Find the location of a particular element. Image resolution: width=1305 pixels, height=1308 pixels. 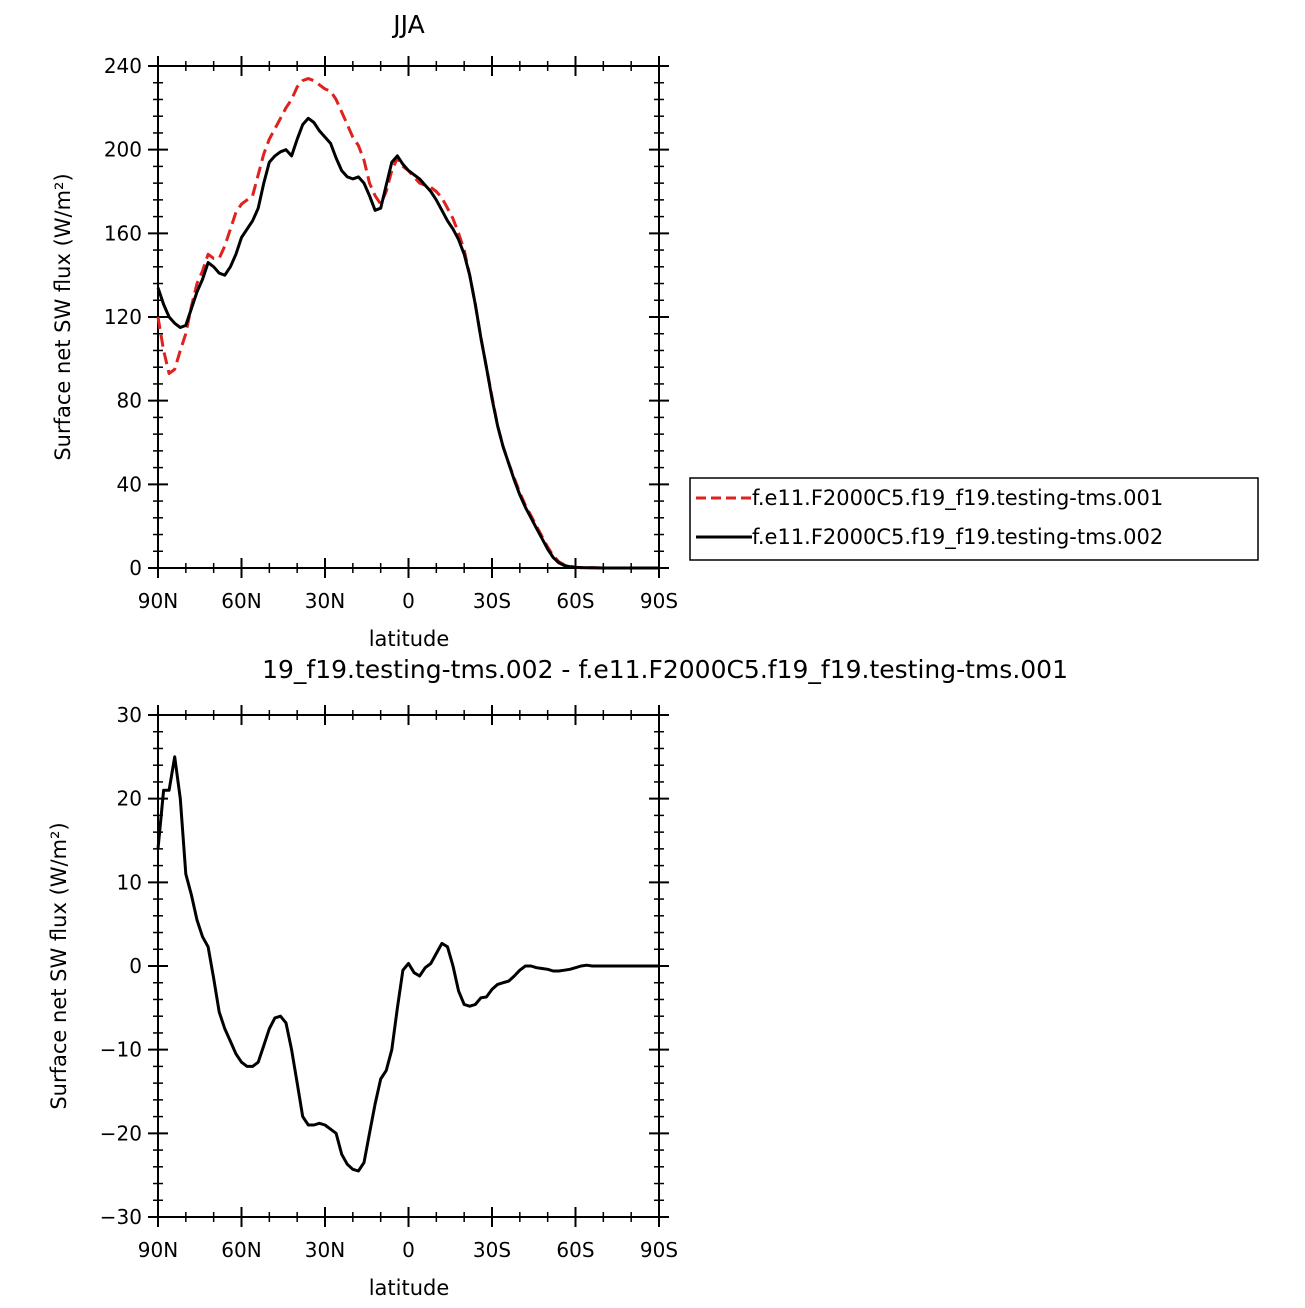

top-y-tick-labels: 0 40 80 120 160 200 240 is located at coordinates (123, 317).